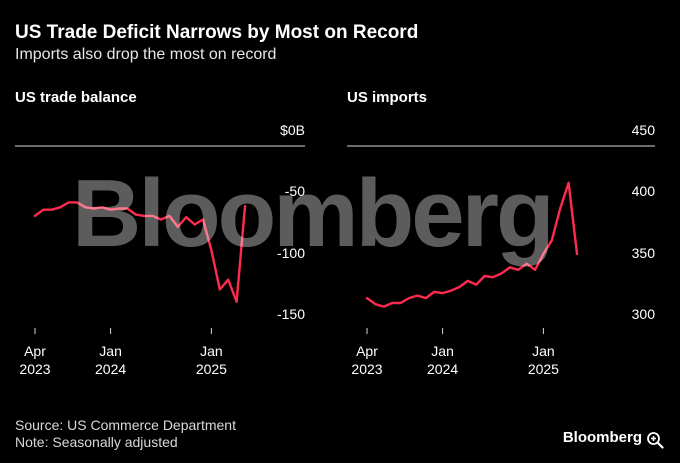  I want to click on y-tick-label: -50, so click(295, 191).